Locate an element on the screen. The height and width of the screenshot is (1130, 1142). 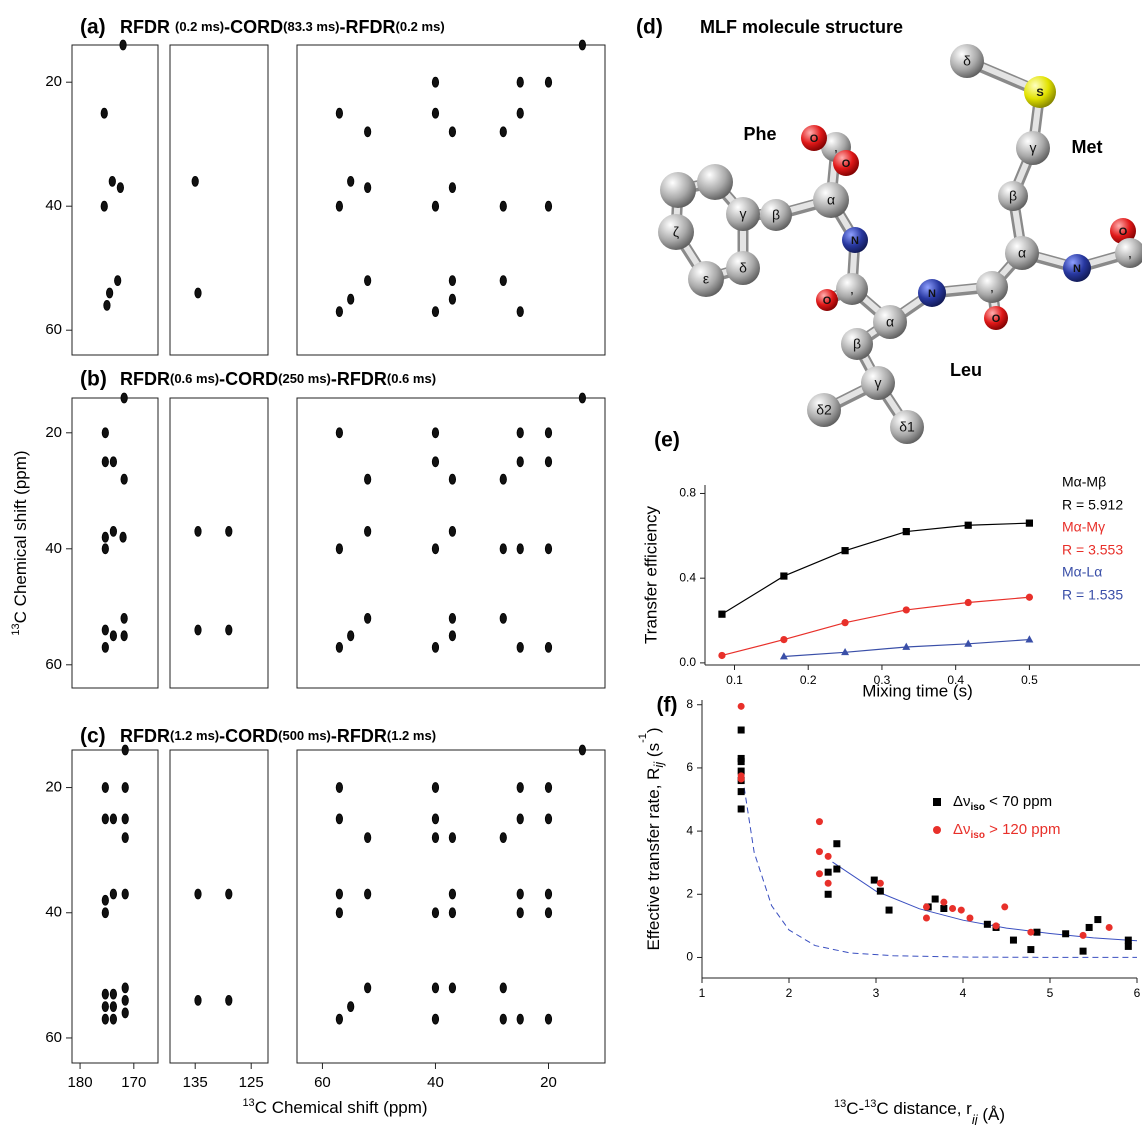
atom-label: γ is located at coordinates (743, 214).